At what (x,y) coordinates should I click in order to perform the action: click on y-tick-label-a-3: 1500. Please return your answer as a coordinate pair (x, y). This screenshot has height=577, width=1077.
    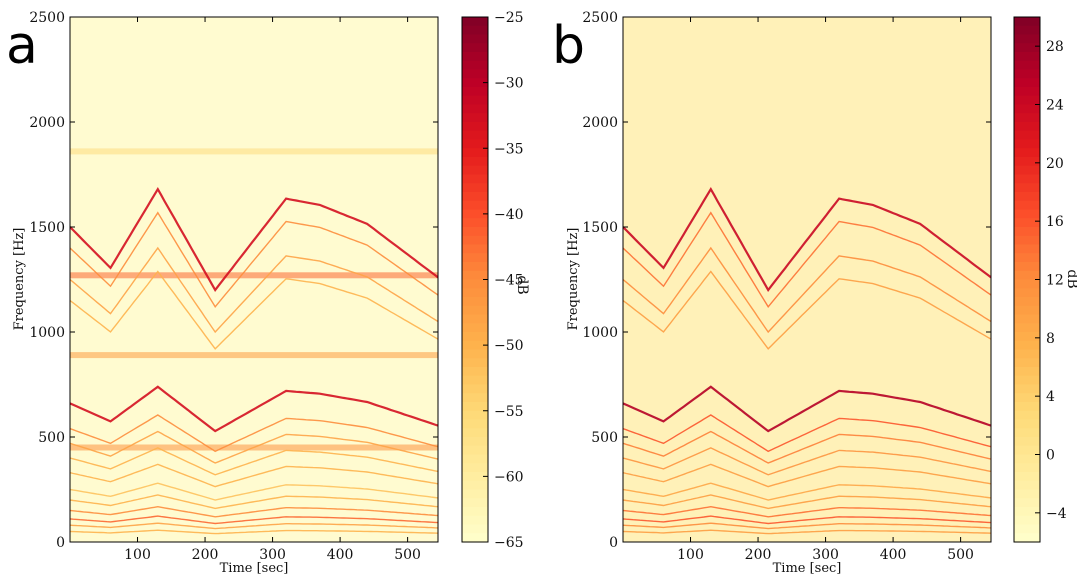
    Looking at the image, I should click on (47, 228).